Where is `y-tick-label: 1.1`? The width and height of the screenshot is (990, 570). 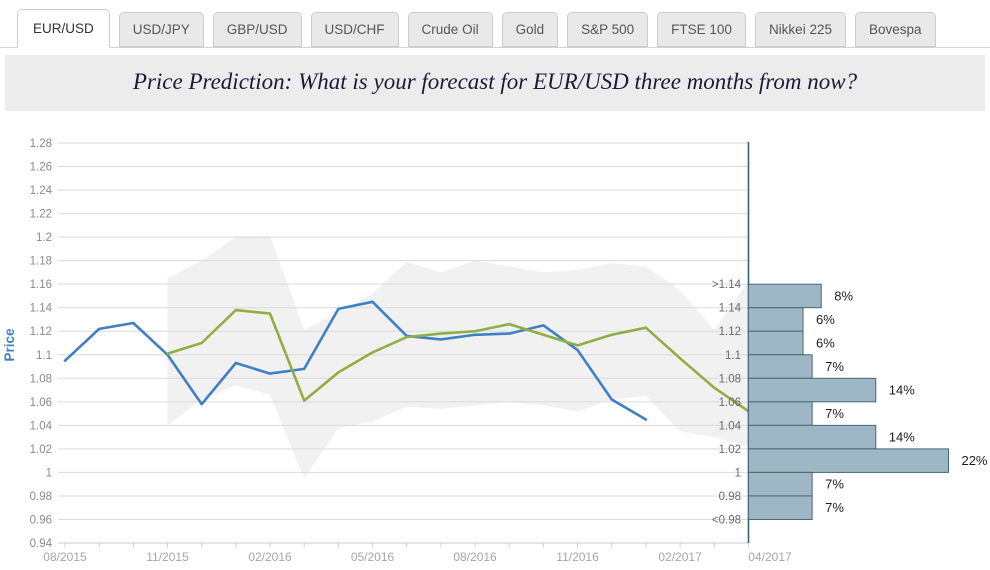 y-tick-label: 1.1 is located at coordinates (44, 356).